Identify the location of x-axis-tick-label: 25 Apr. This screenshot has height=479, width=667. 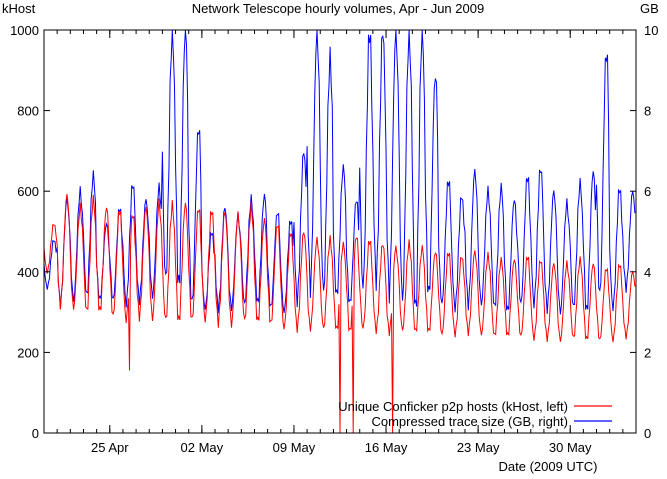
(110, 447).